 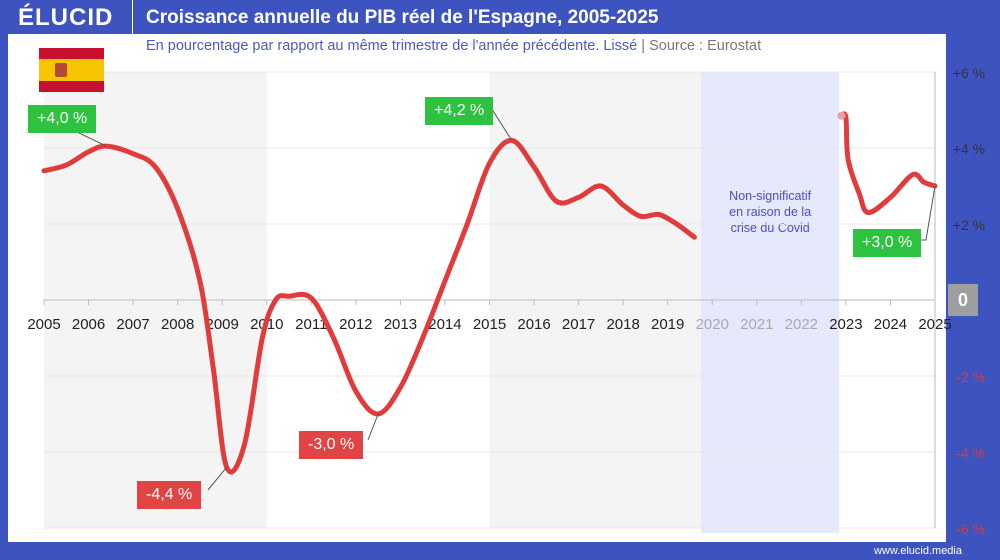 What do you see at coordinates (969, 73) in the screenshot?
I see `y-tick-label: +6 %` at bounding box center [969, 73].